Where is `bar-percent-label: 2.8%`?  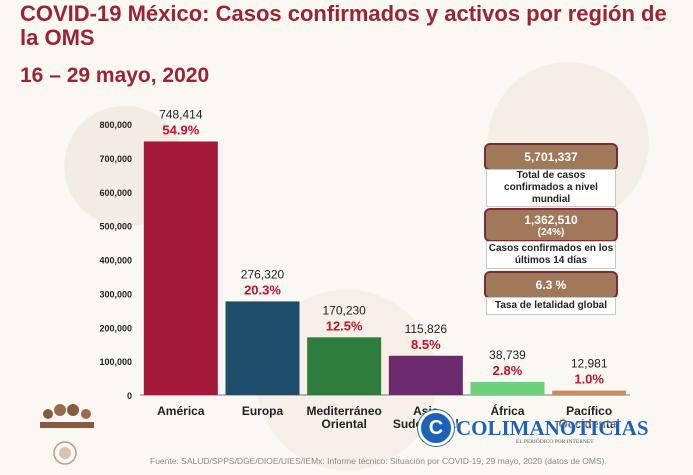
bar-percent-label: 2.8% is located at coordinates (508, 370).